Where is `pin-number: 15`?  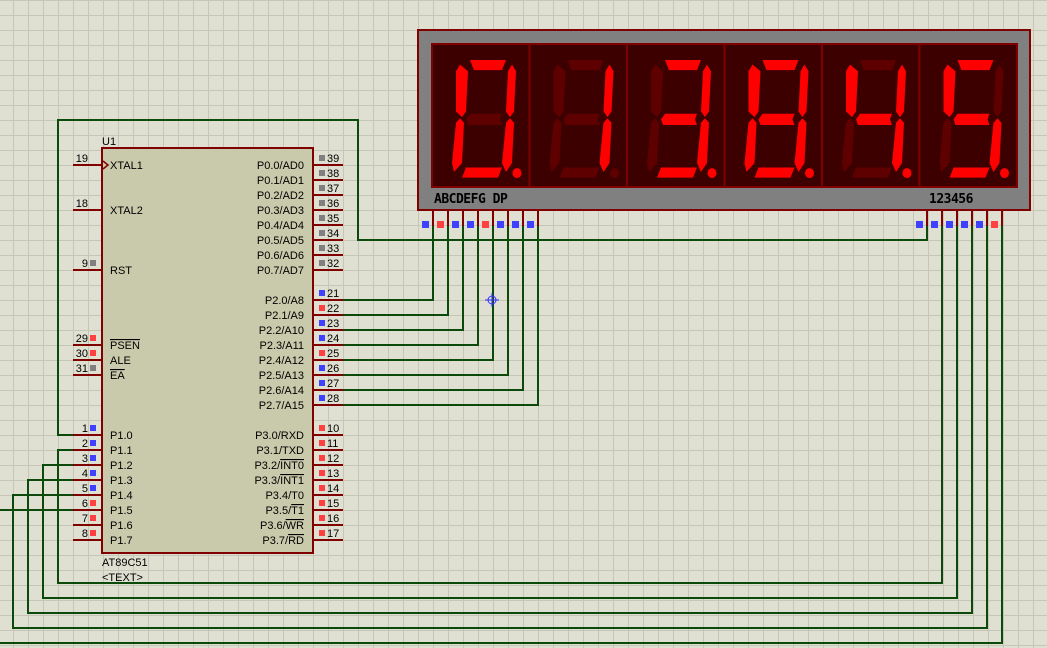 pin-number: 15 is located at coordinates (333, 504).